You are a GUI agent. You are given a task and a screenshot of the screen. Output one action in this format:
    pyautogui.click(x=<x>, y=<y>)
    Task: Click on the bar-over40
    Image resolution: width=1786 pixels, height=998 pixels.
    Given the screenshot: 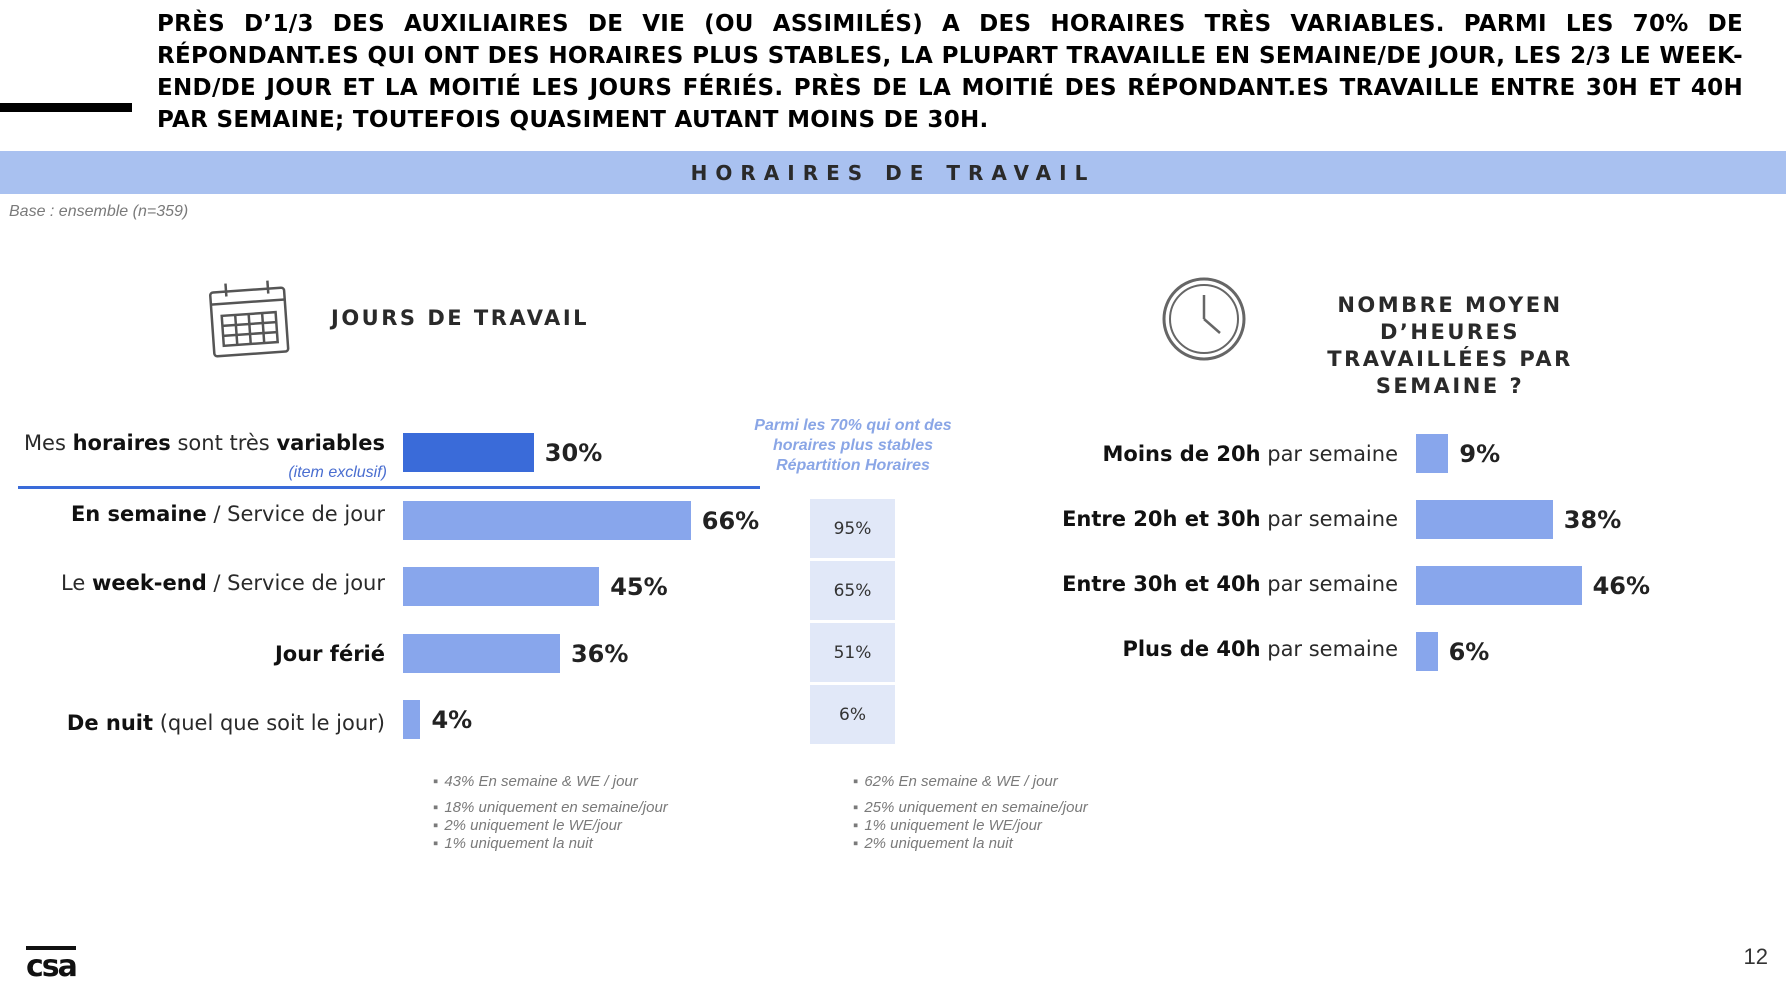 What is the action you would take?
    pyautogui.click(x=1427, y=651)
    